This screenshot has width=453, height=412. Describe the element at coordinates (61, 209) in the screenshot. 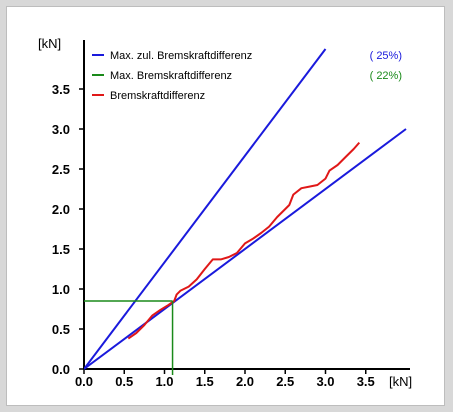

I see `y-tick-label: 2.0` at that location.